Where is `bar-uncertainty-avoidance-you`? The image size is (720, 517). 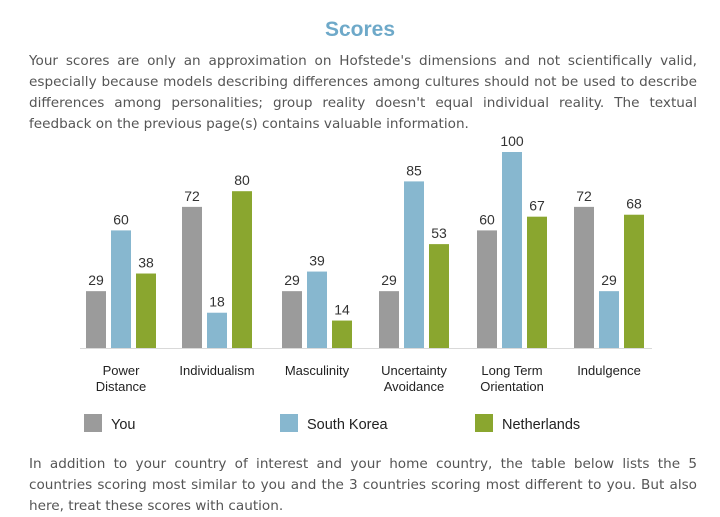 bar-uncertainty-avoidance-you is located at coordinates (389, 319).